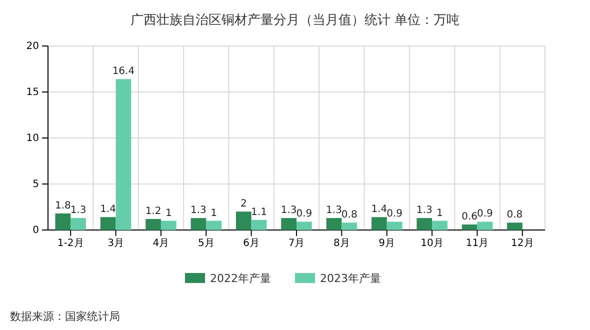  I want to click on x-tick-label: 4月, so click(161, 244).